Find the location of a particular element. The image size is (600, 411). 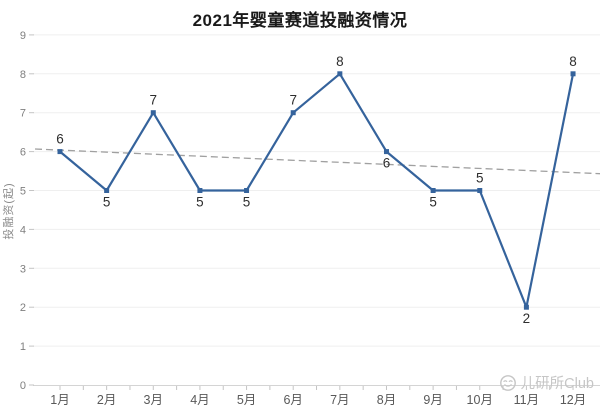

x-tick-label: 9月 is located at coordinates (432, 400).